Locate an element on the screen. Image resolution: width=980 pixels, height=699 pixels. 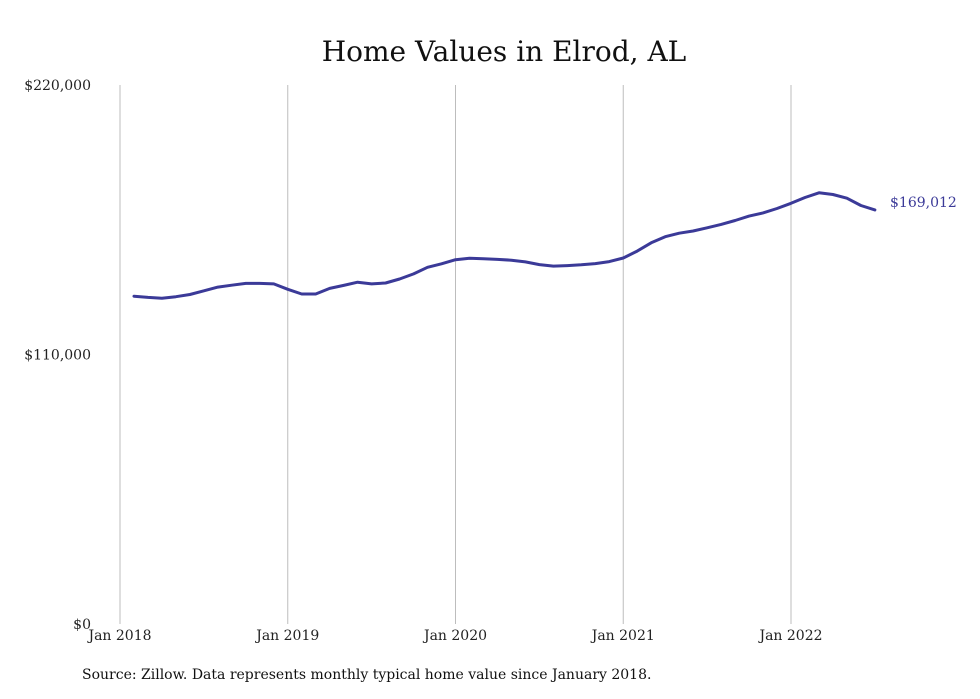
x-tick-label: Jan 2022 is located at coordinates (789, 636).